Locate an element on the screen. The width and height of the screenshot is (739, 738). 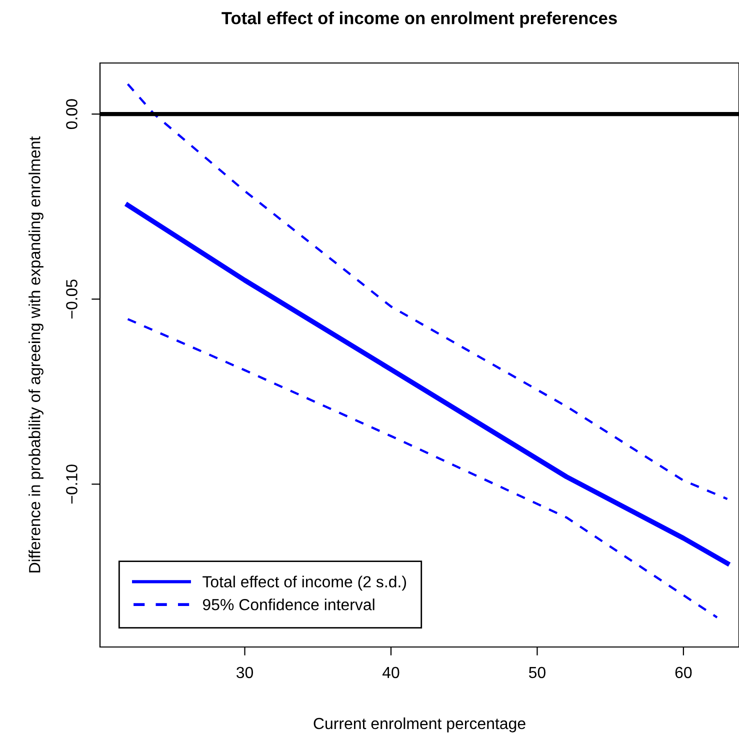
x-tick-label: 30 is located at coordinates (245, 672).